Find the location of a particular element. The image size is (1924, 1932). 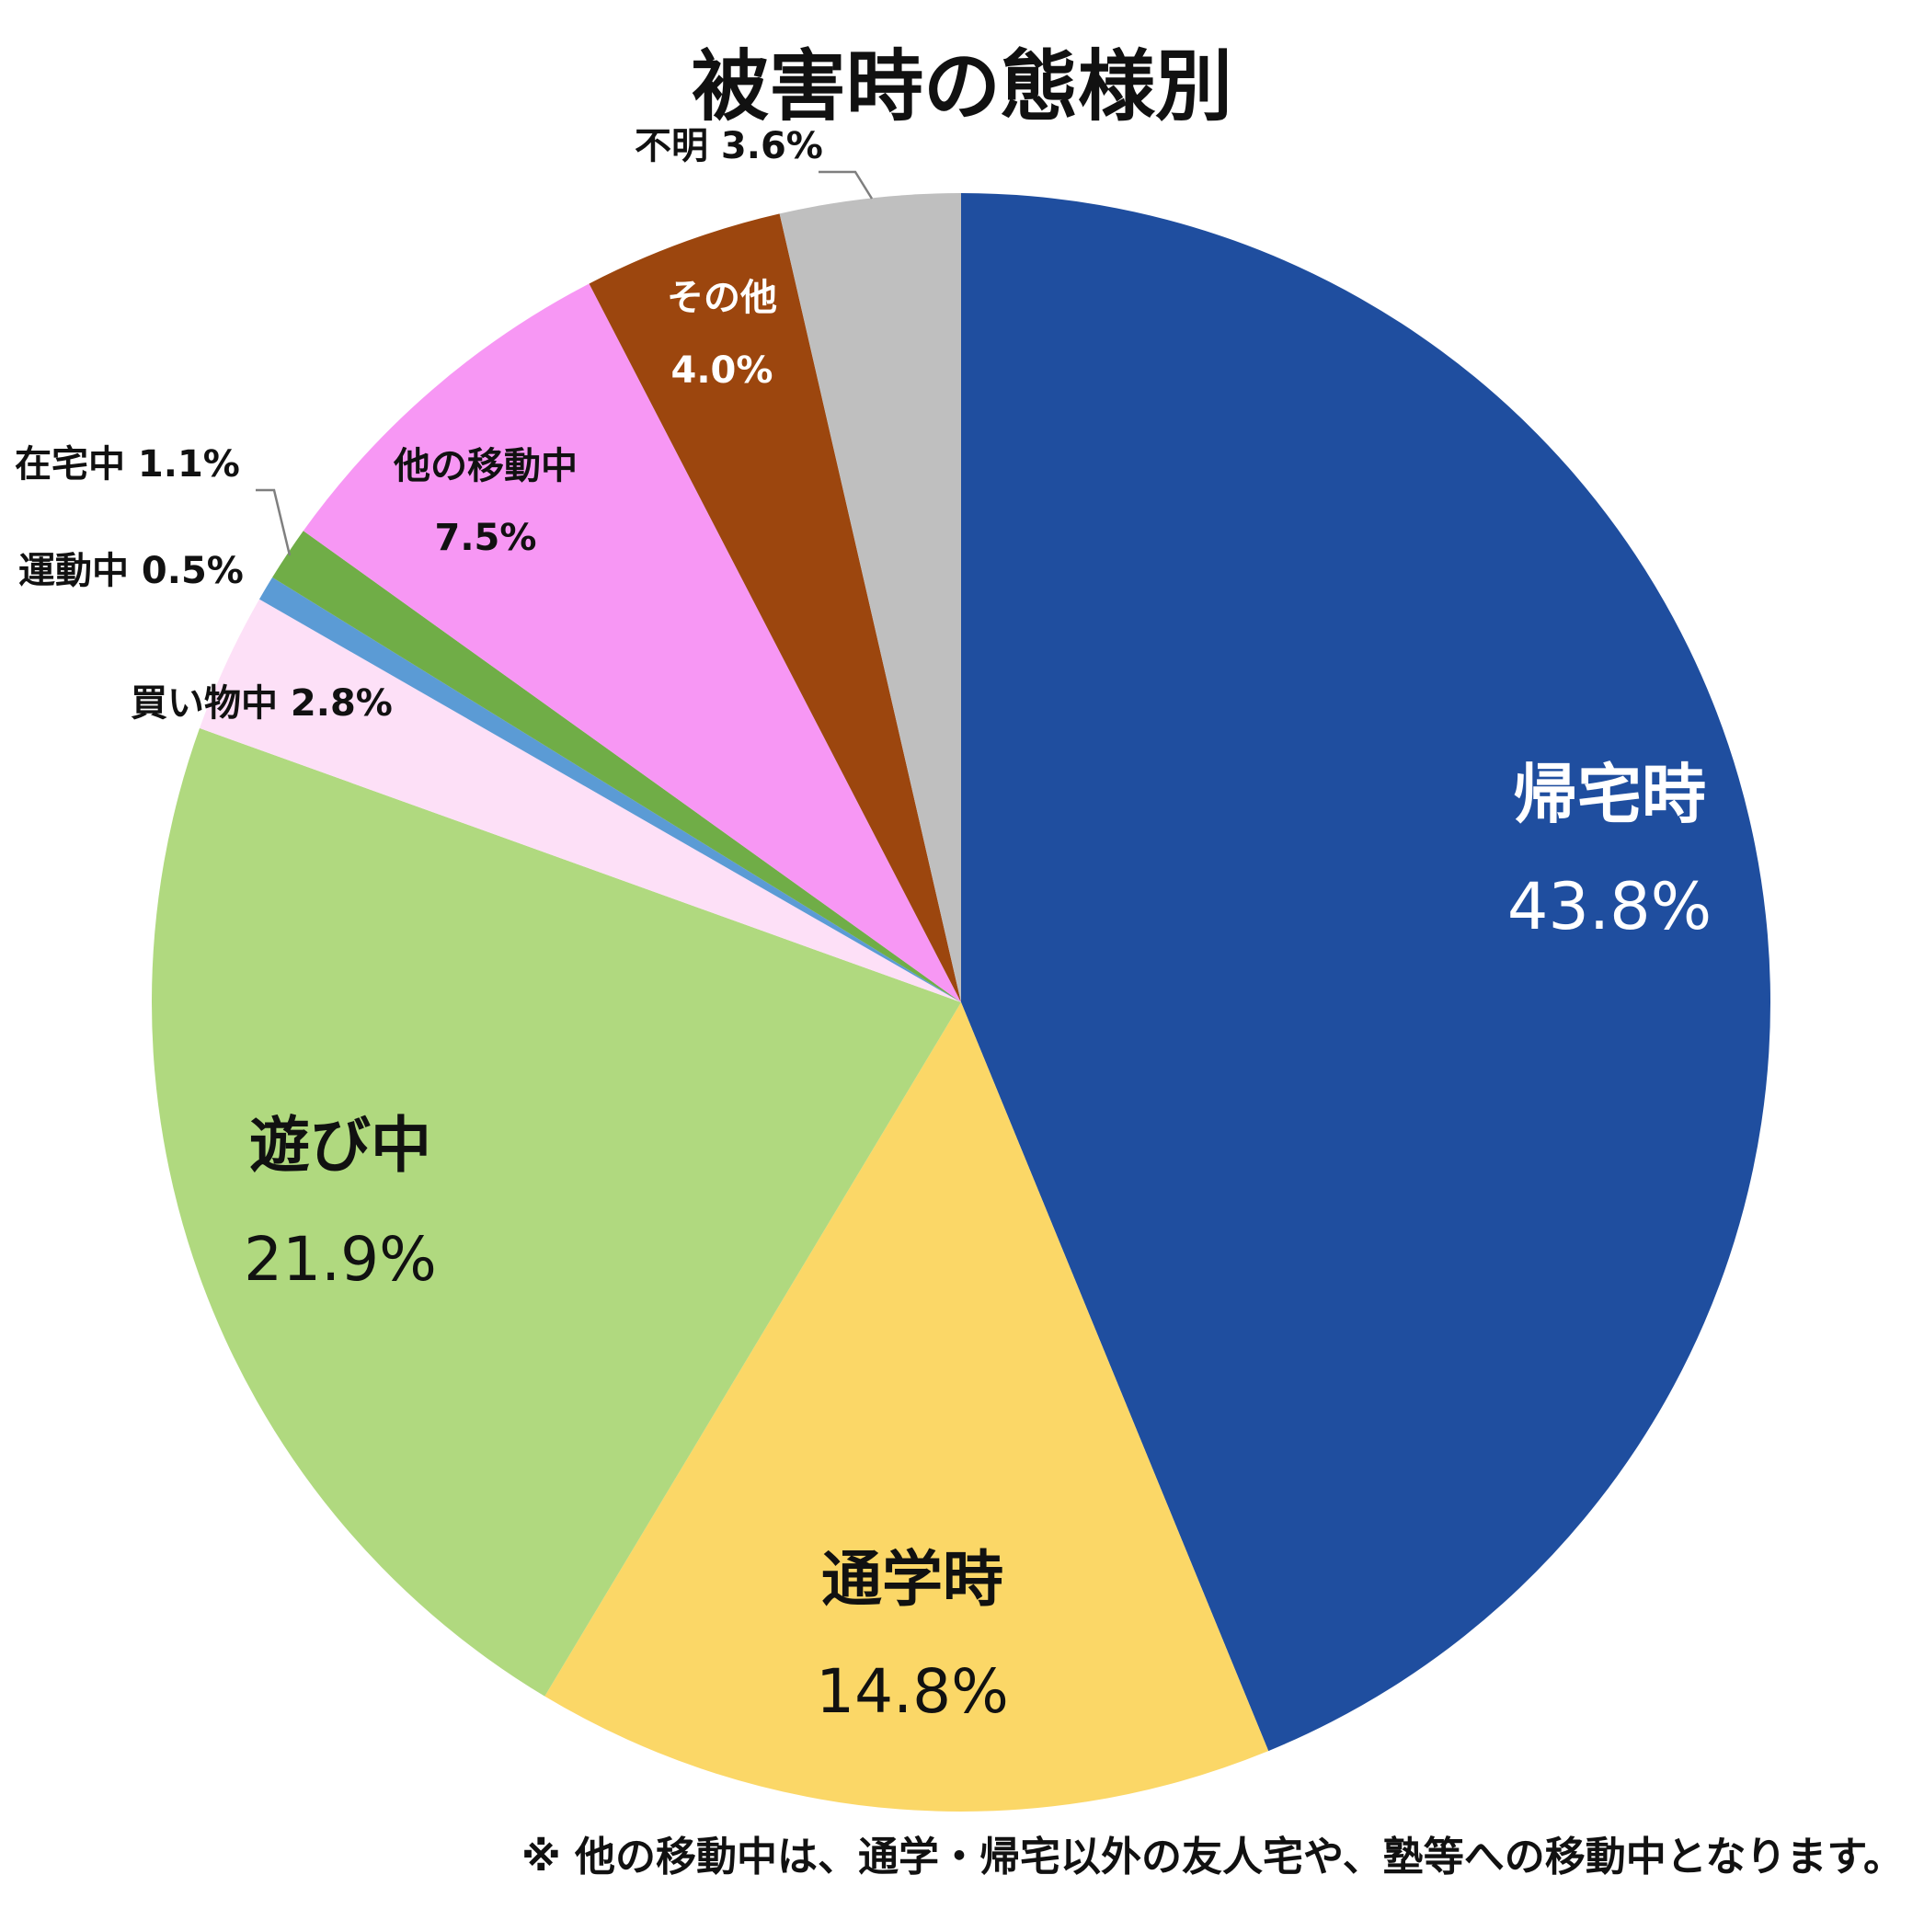

slice-5-wedge is located at coordinates (610, 789).